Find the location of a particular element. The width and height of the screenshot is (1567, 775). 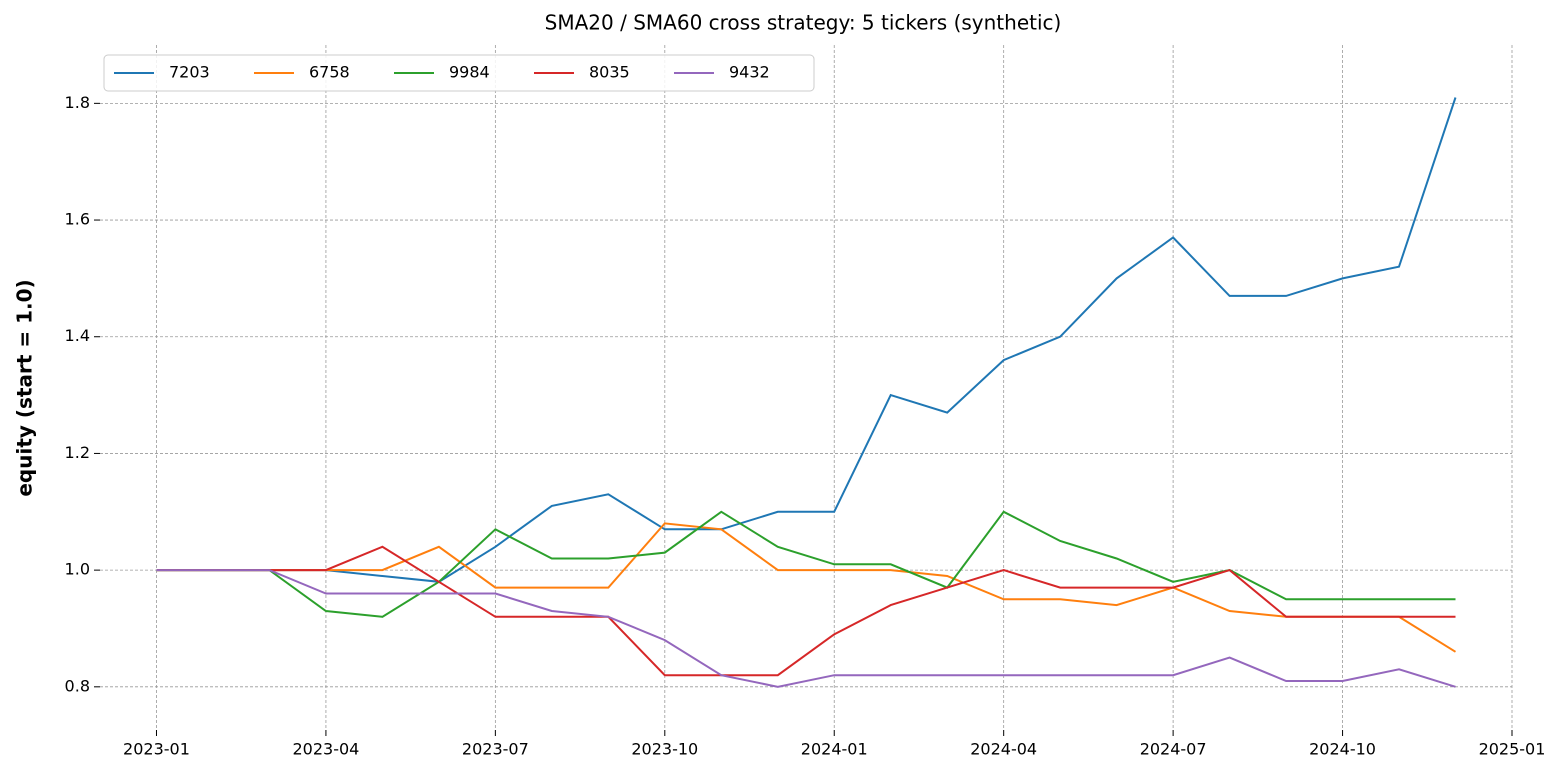

x-tick-label: 2023-04 is located at coordinates (325, 749).